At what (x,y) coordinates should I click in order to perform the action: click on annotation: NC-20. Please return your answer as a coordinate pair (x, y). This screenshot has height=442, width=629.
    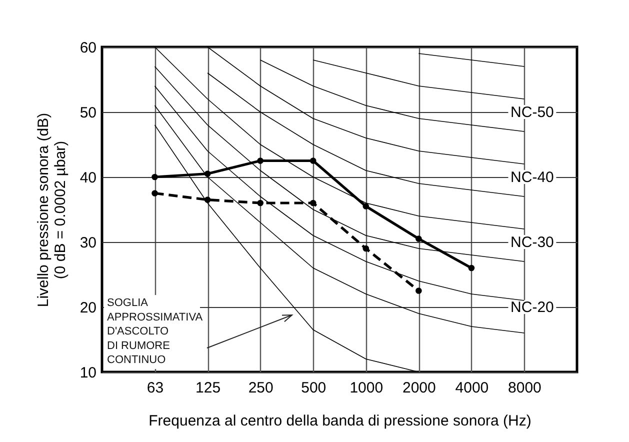
    Looking at the image, I should click on (532, 307).